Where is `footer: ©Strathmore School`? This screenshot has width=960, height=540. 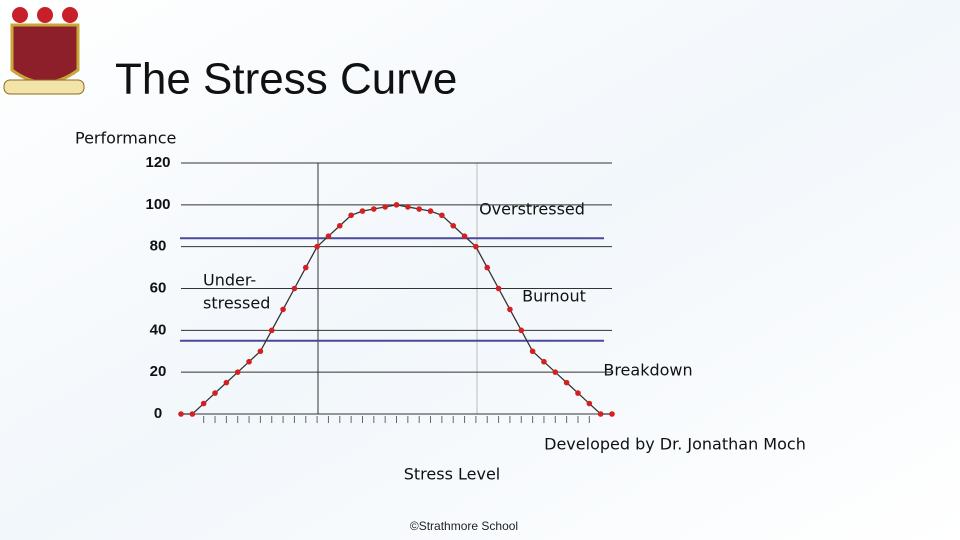
footer: ©Strathmore School is located at coordinates (464, 526).